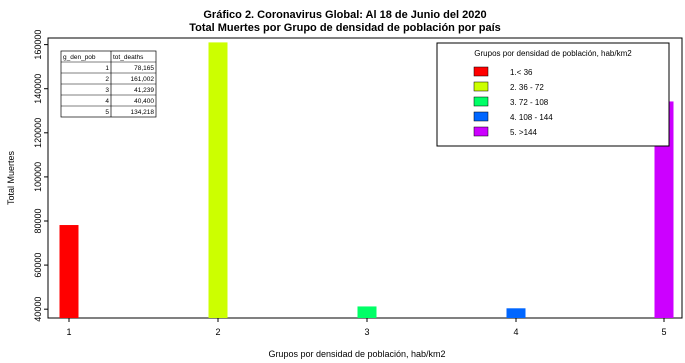 The image size is (685, 363). What do you see at coordinates (143, 112) in the screenshot?
I see `table-cell: 134,218` at bounding box center [143, 112].